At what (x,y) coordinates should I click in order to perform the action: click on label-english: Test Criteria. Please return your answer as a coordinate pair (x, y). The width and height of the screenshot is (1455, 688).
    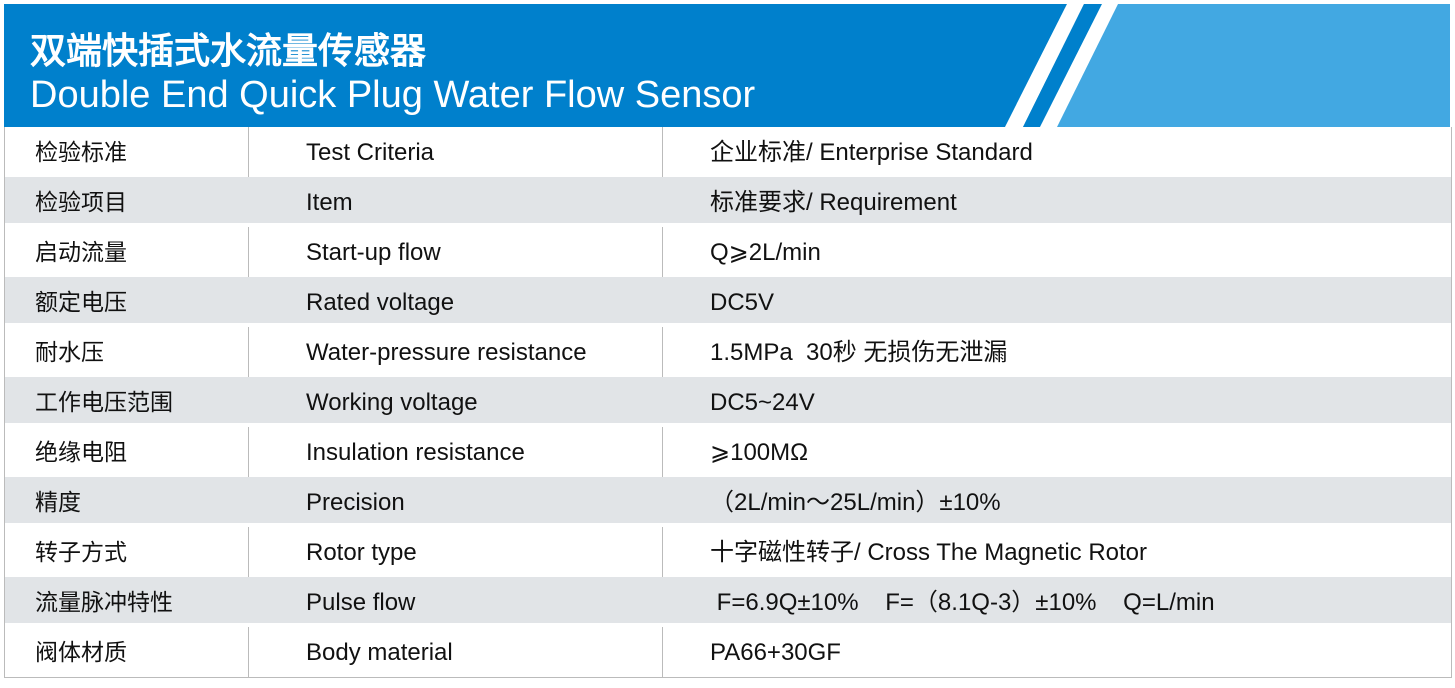
    Looking at the image, I should click on (370, 152).